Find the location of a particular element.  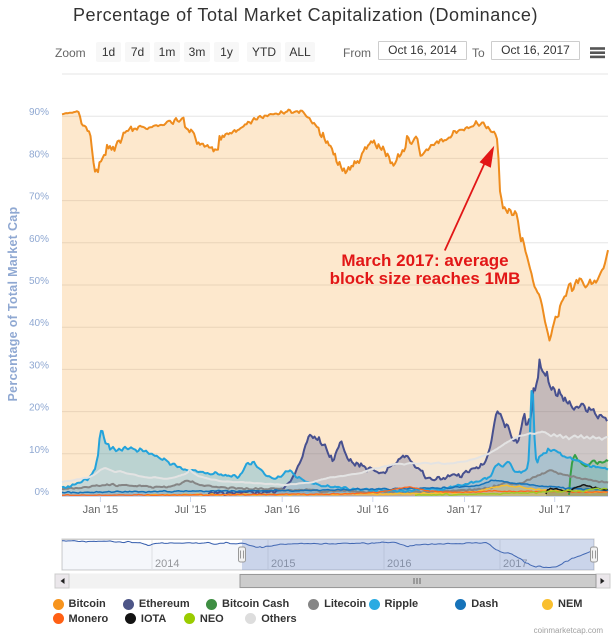

svg-text: 2014 is located at coordinates (167, 564).